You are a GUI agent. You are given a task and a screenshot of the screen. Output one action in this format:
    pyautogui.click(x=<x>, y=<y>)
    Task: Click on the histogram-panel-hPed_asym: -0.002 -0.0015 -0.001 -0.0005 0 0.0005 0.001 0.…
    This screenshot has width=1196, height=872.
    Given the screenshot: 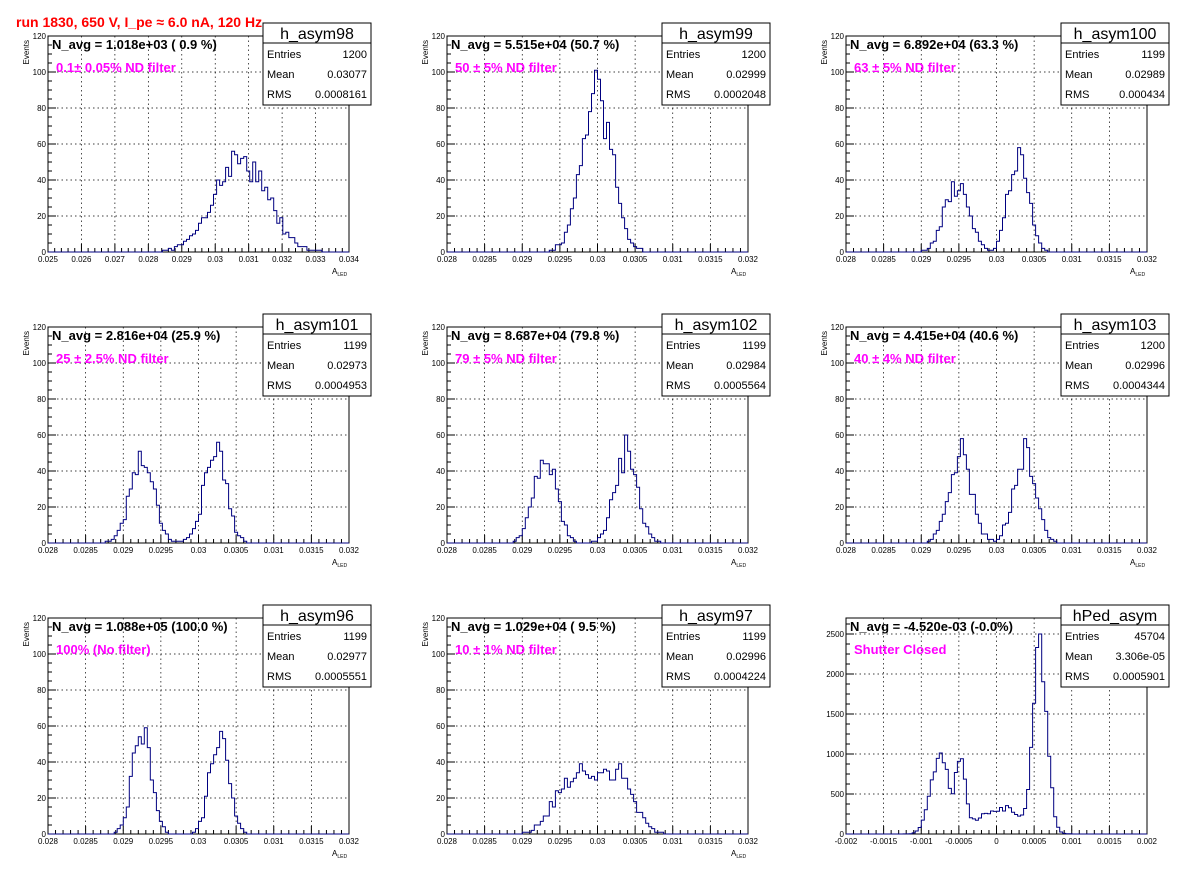 What is the action you would take?
    pyautogui.click(x=998, y=725)
    